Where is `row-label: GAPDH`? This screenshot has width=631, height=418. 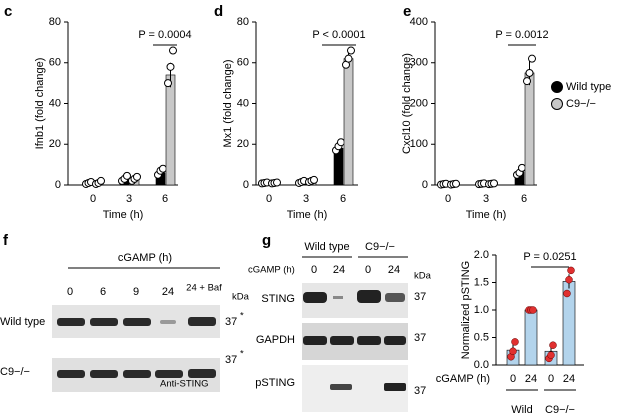
row-label: GAPDH is located at coordinates (275, 340).